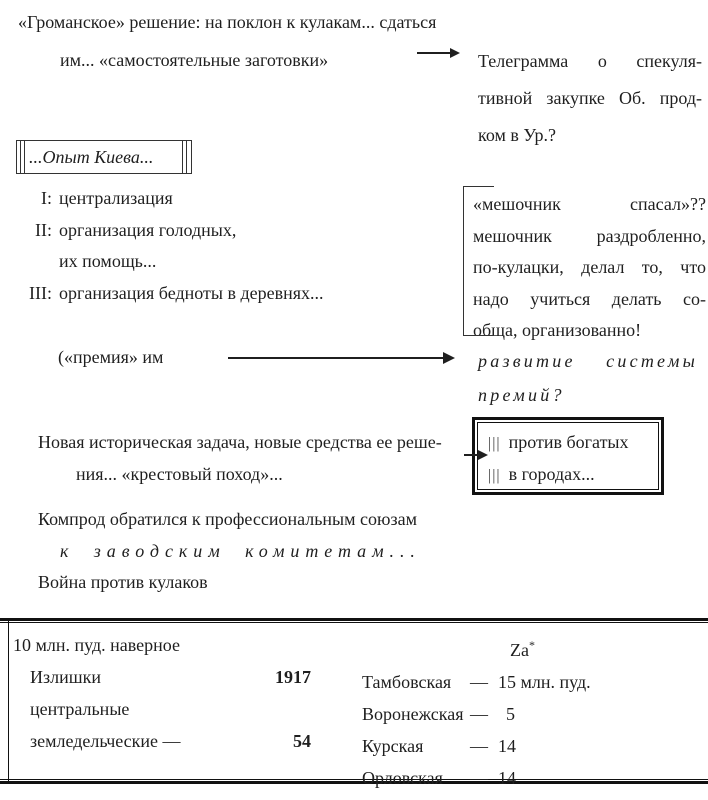 This screenshot has height=800, width=708. I want to click on province-name: Курская, so click(393, 746).